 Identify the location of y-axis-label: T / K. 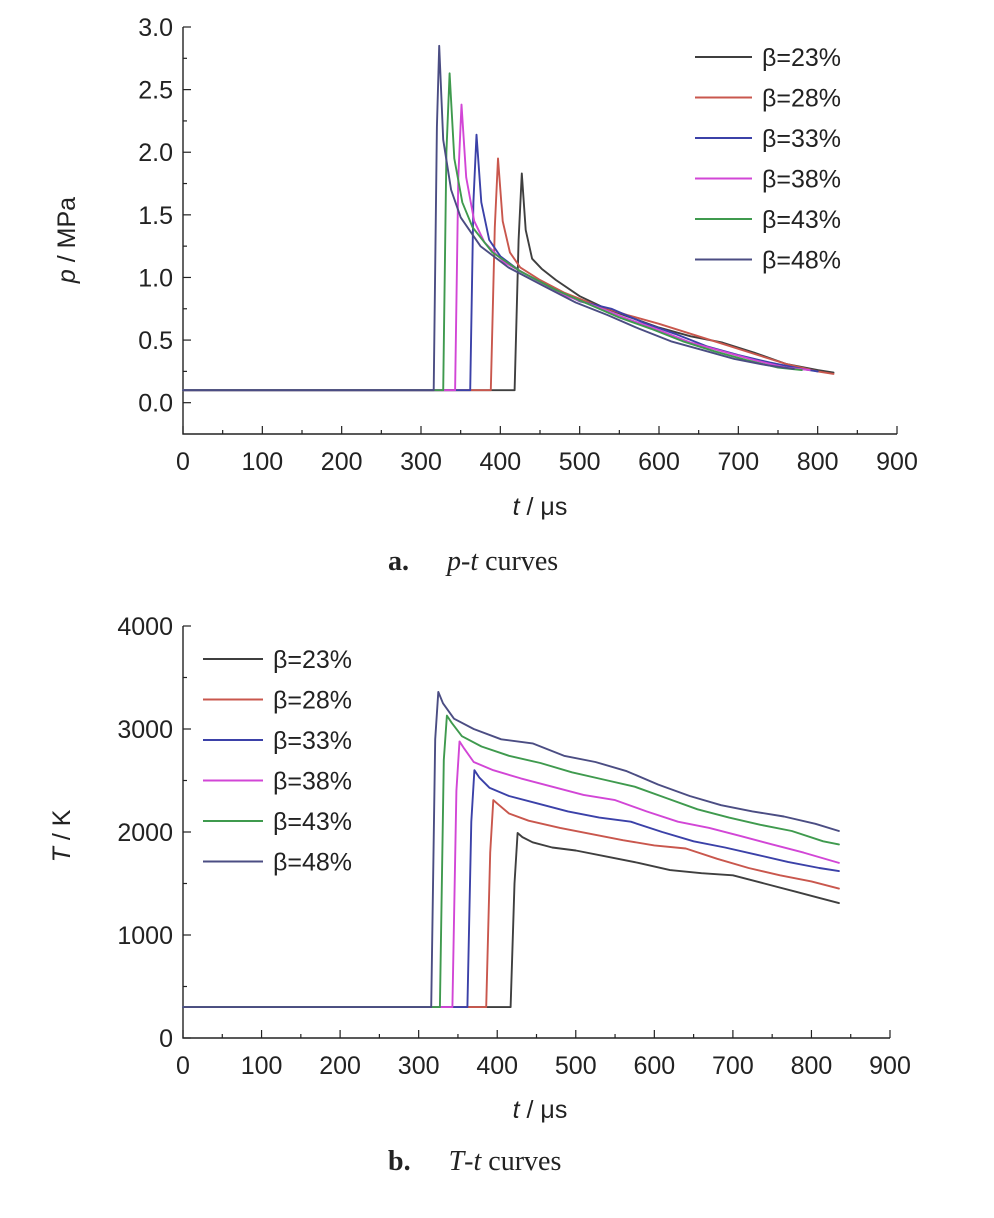
(62, 835).